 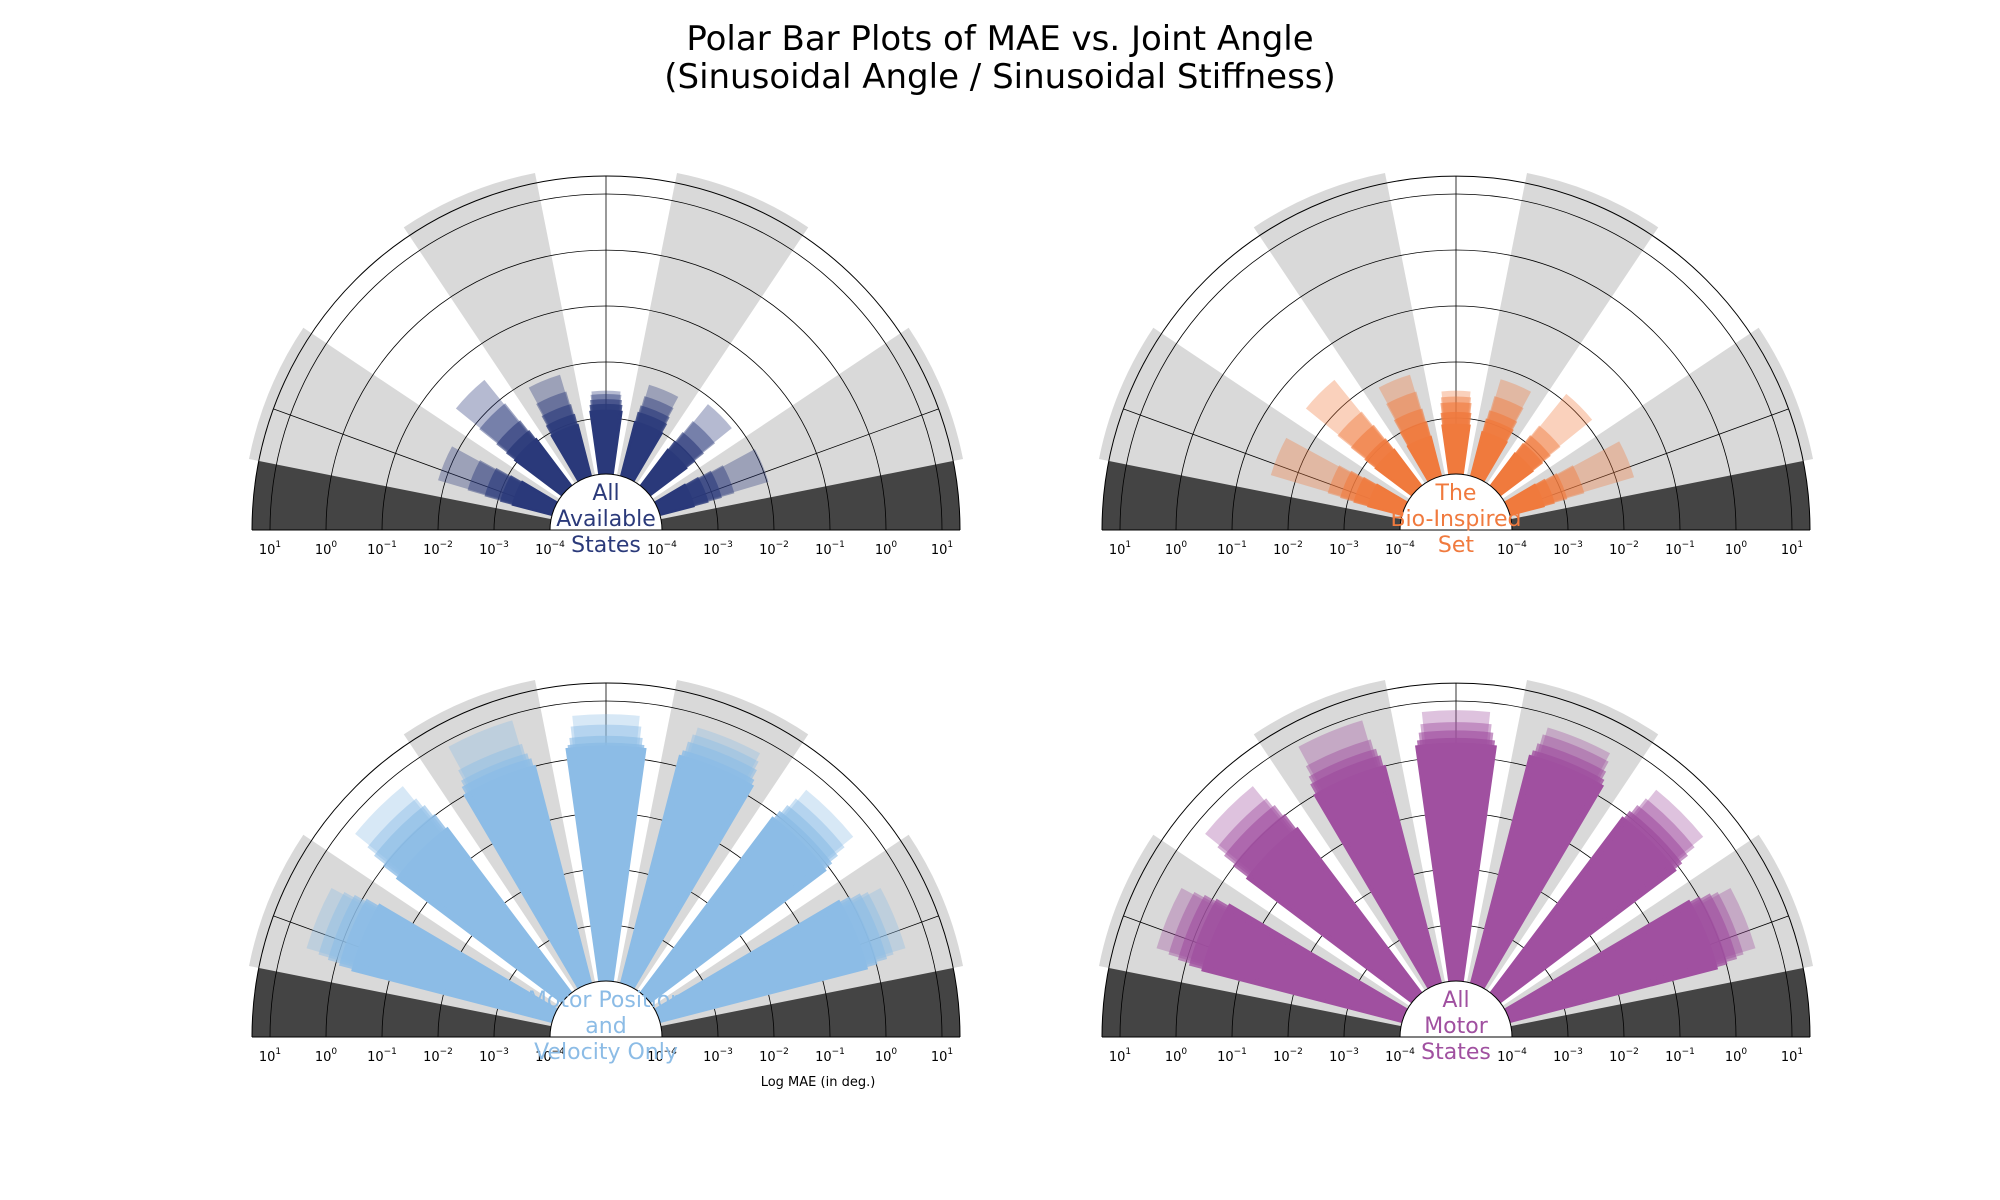 I want to click on center-label-line: The, so click(x=1456, y=493).